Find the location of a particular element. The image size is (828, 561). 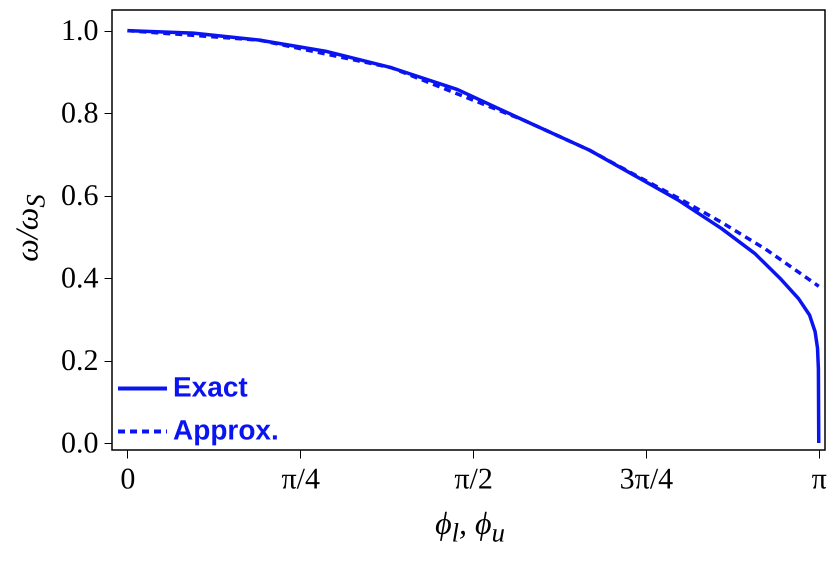

legend-label: Exact is located at coordinates (210, 387).